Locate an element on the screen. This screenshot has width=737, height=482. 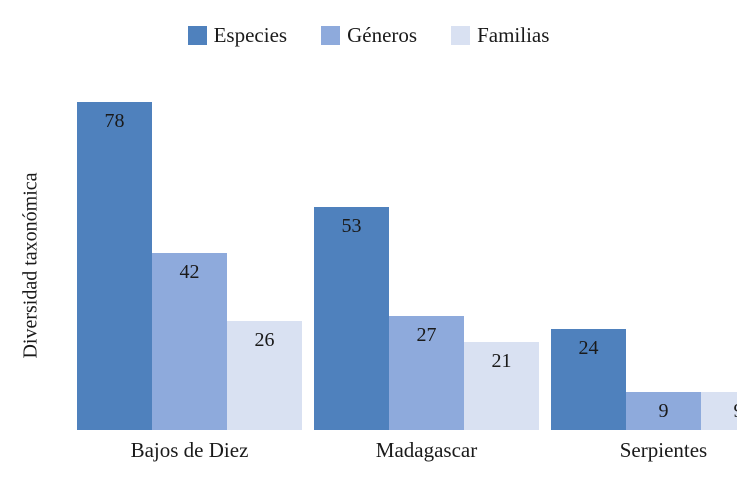
y-axis-title: Diversidad taxonómica is located at coordinates (30, 265).